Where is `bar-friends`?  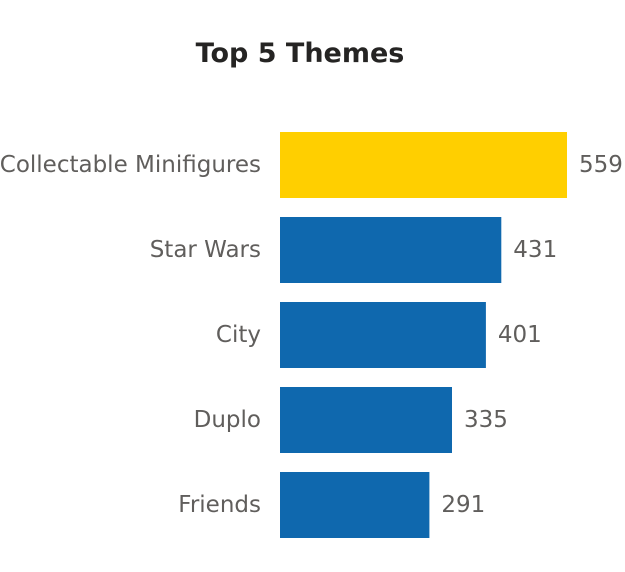 bar-friends is located at coordinates (355, 505).